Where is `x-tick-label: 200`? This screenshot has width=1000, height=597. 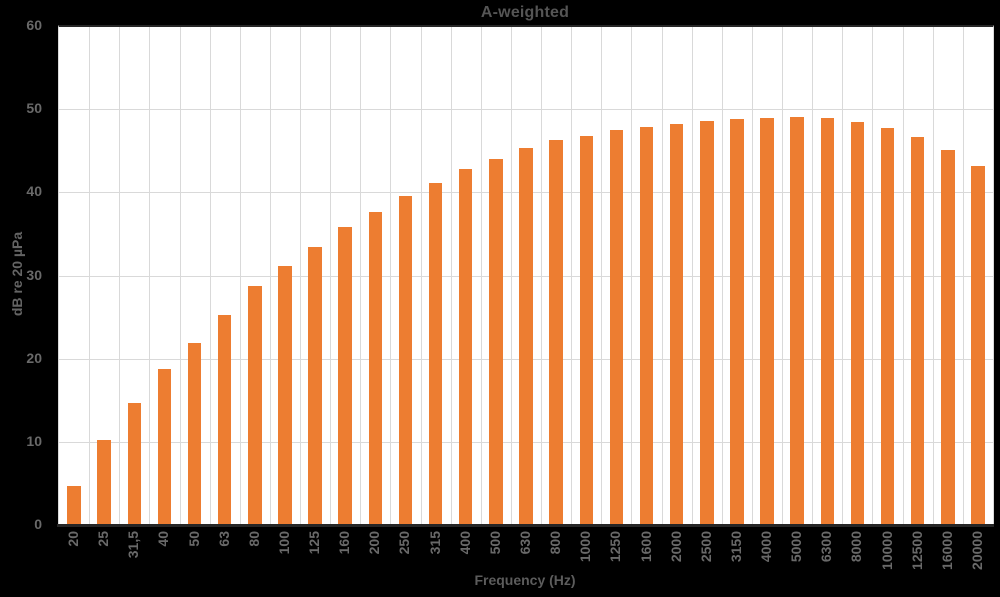 x-tick-label: 200 is located at coordinates (374, 543).